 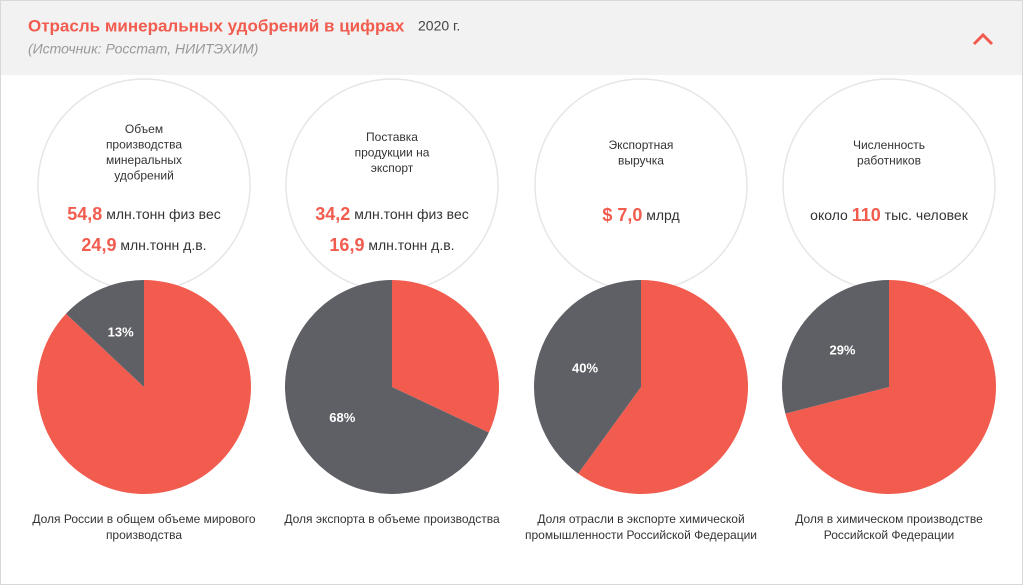 What do you see at coordinates (392, 168) in the screenshot?
I see `circle-heading: экспорт` at bounding box center [392, 168].